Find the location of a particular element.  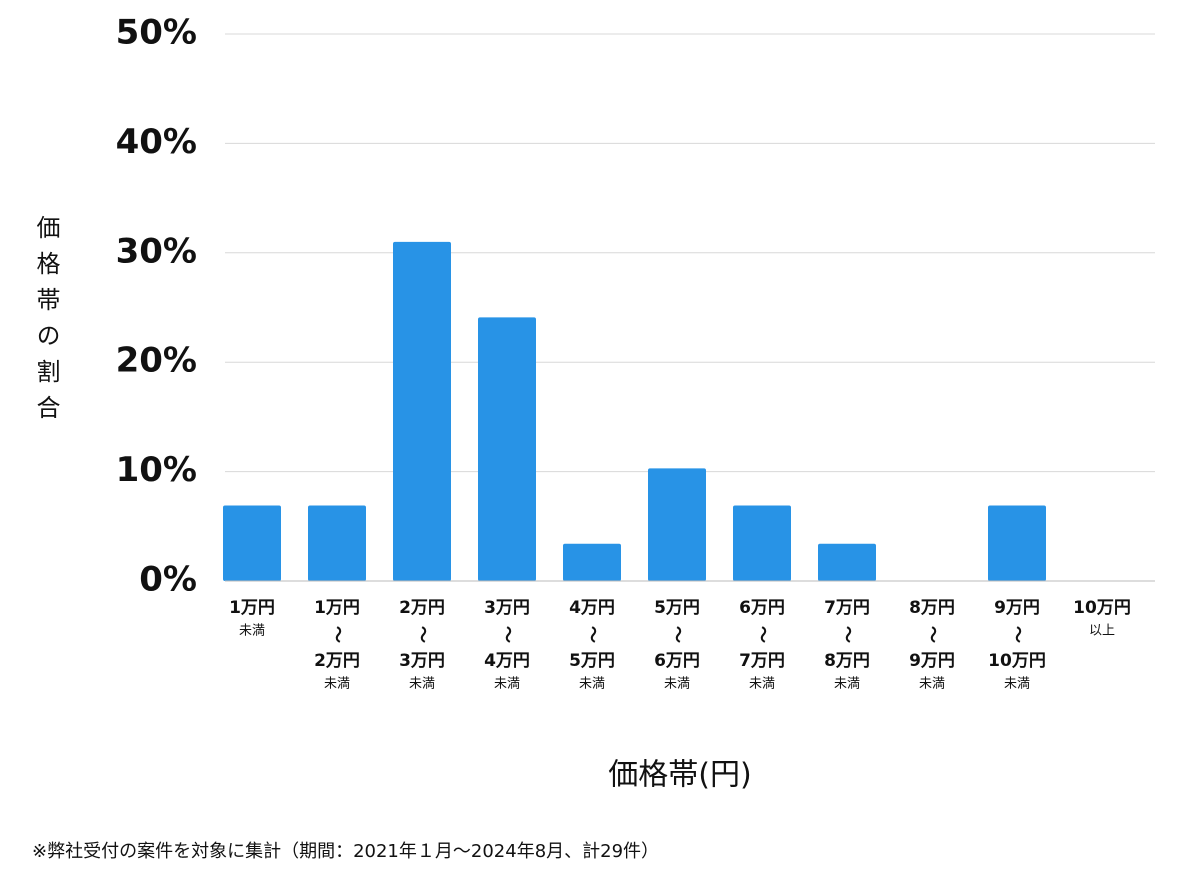

y-tick-label: 50% is located at coordinates (156, 33).